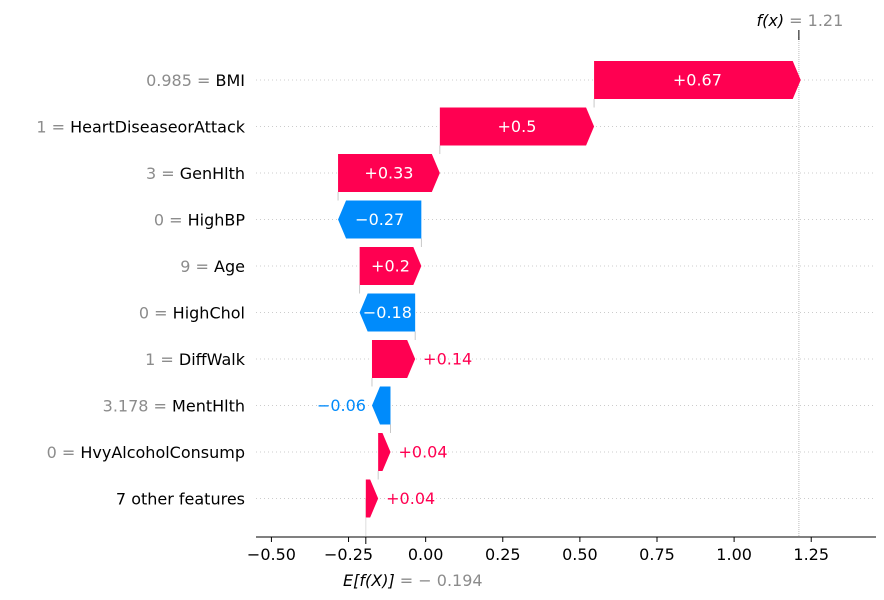 The height and width of the screenshot is (600, 884). I want to click on feature-label: 1 = HeartDiseaseorAttack, so click(140, 126).